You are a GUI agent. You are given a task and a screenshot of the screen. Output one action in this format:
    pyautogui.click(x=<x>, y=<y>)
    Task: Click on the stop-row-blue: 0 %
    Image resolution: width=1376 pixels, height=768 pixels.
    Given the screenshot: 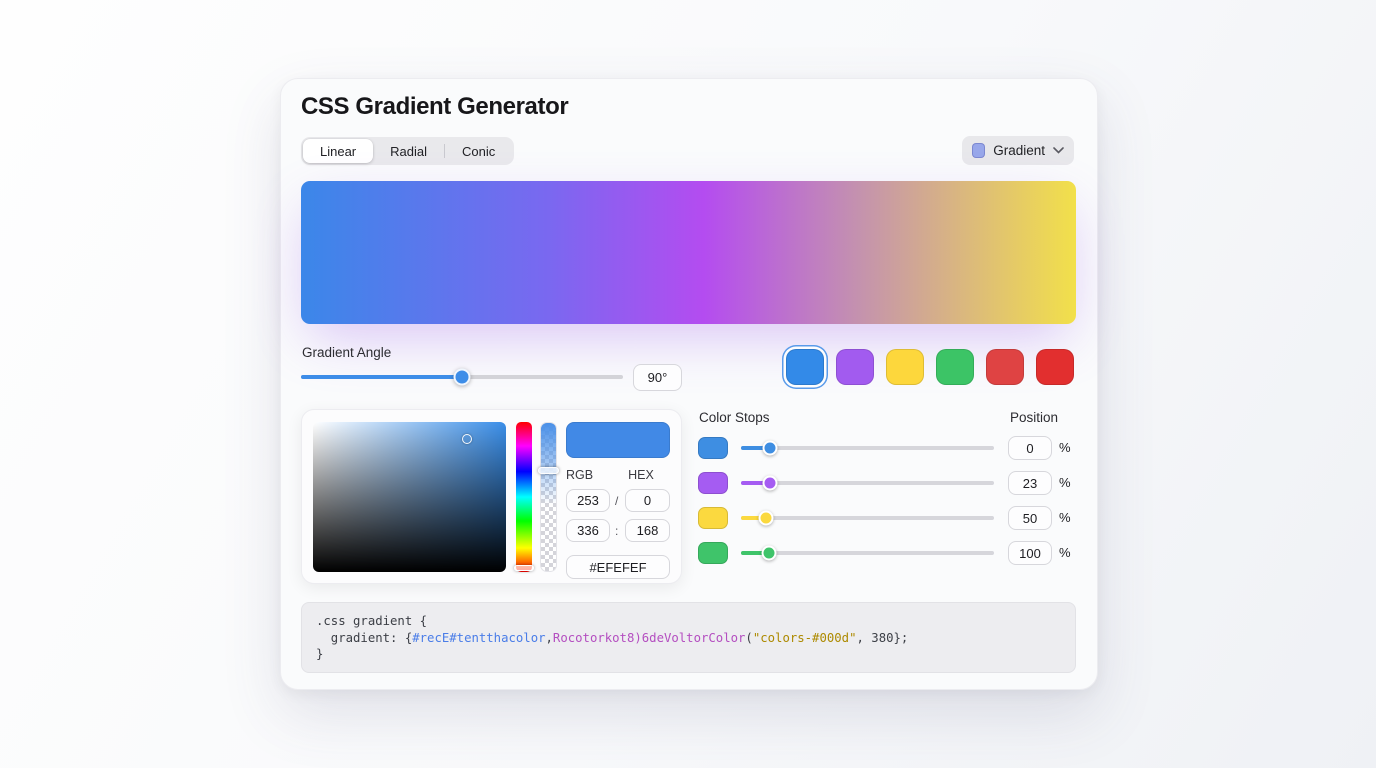 What is the action you would take?
    pyautogui.click(x=887, y=448)
    